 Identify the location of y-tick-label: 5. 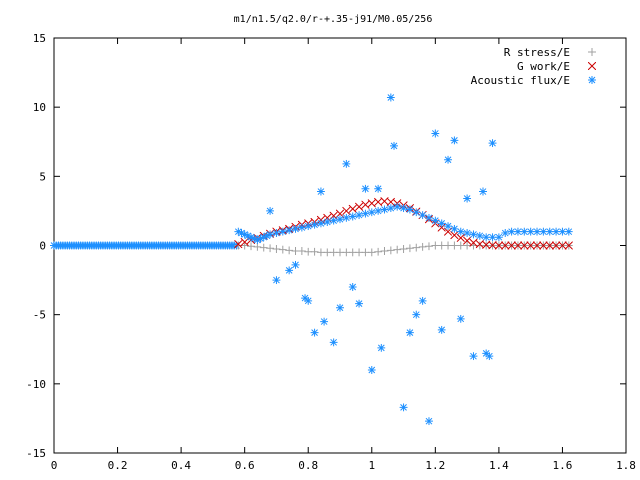
(42, 176).